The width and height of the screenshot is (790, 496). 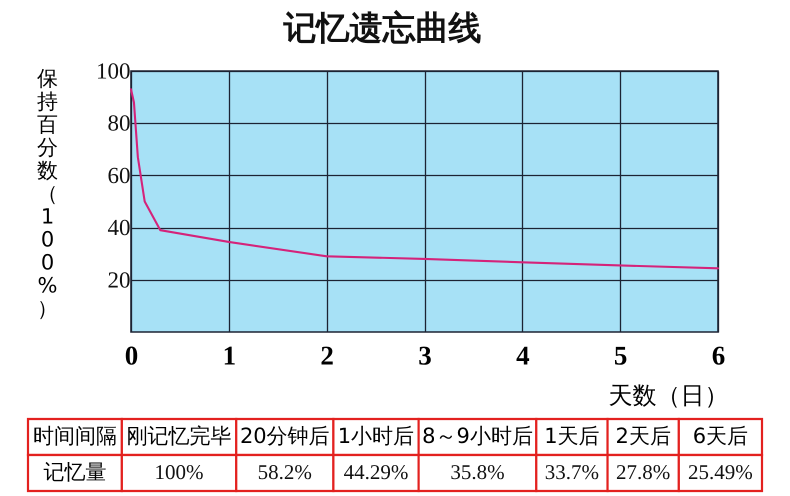 I want to click on text: 100%, so click(x=179, y=472).